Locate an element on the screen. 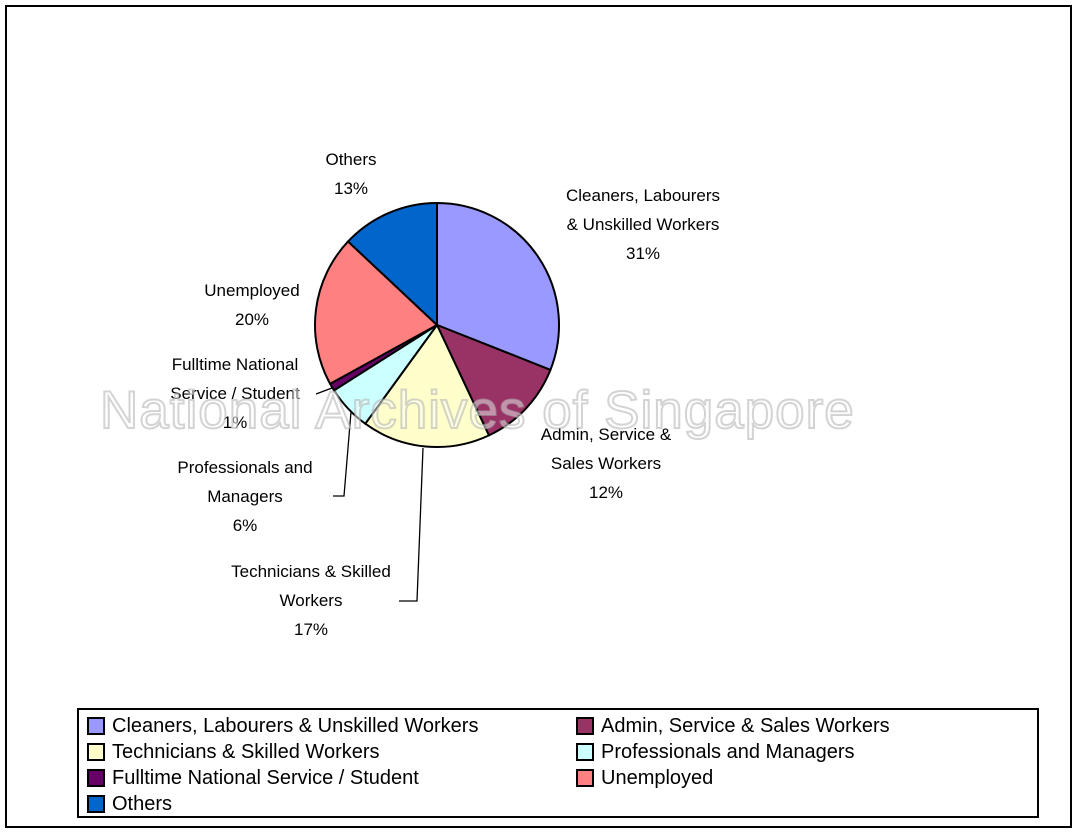 This screenshot has width=1079, height=838. pie-slice-others is located at coordinates (392, 264).